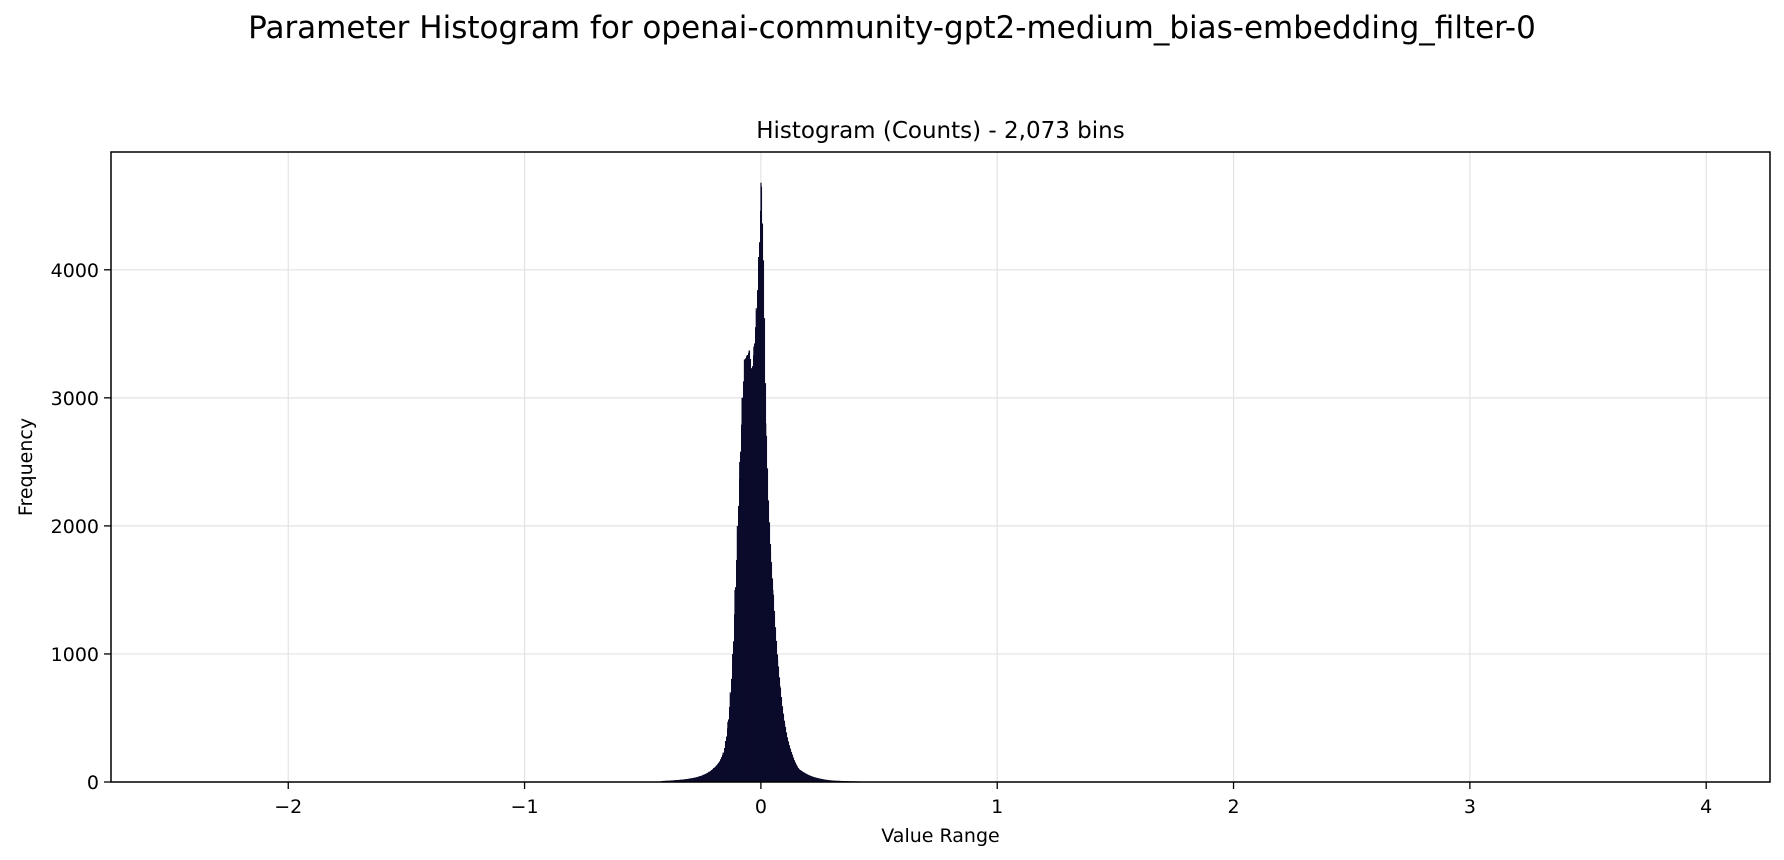  What do you see at coordinates (940, 131) in the screenshot?
I see `plot-title: Histogram (Counts) - 2,073 bins` at bounding box center [940, 131].